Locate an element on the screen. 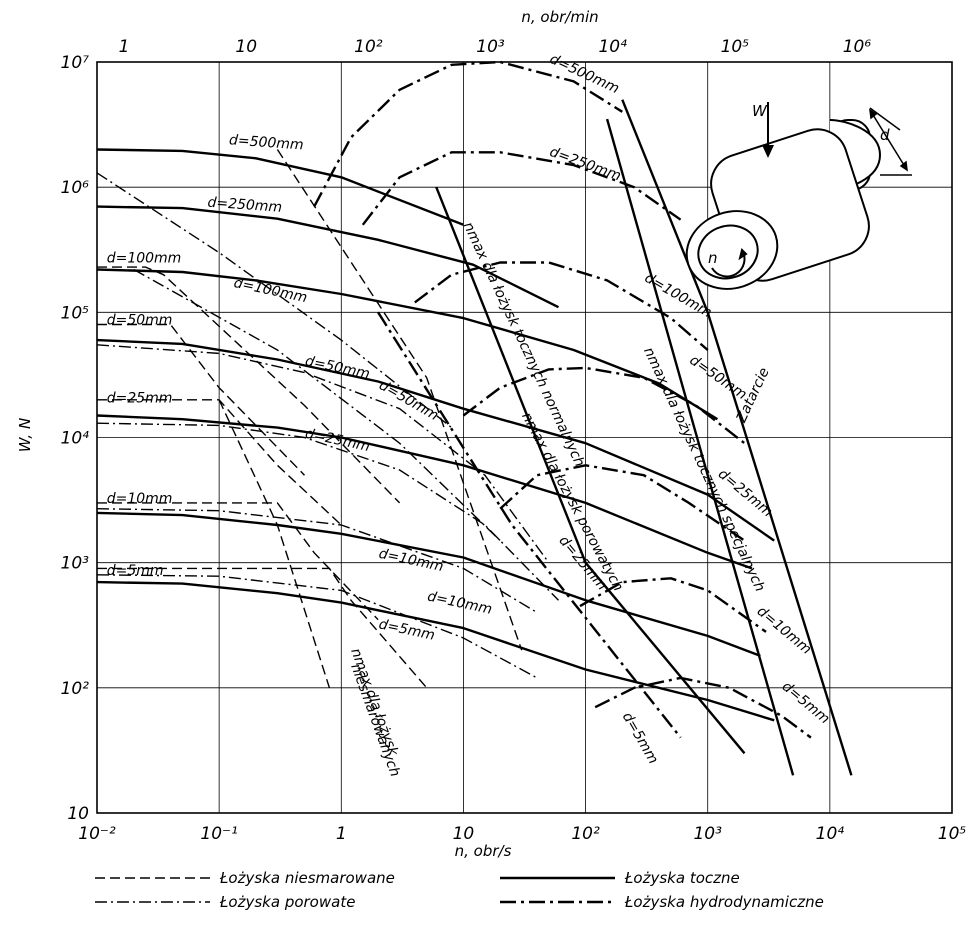 Image resolution: width=968 pixels, height=927 pixels. shaft-inset-illustration: W d n is located at coordinates (798, 196).